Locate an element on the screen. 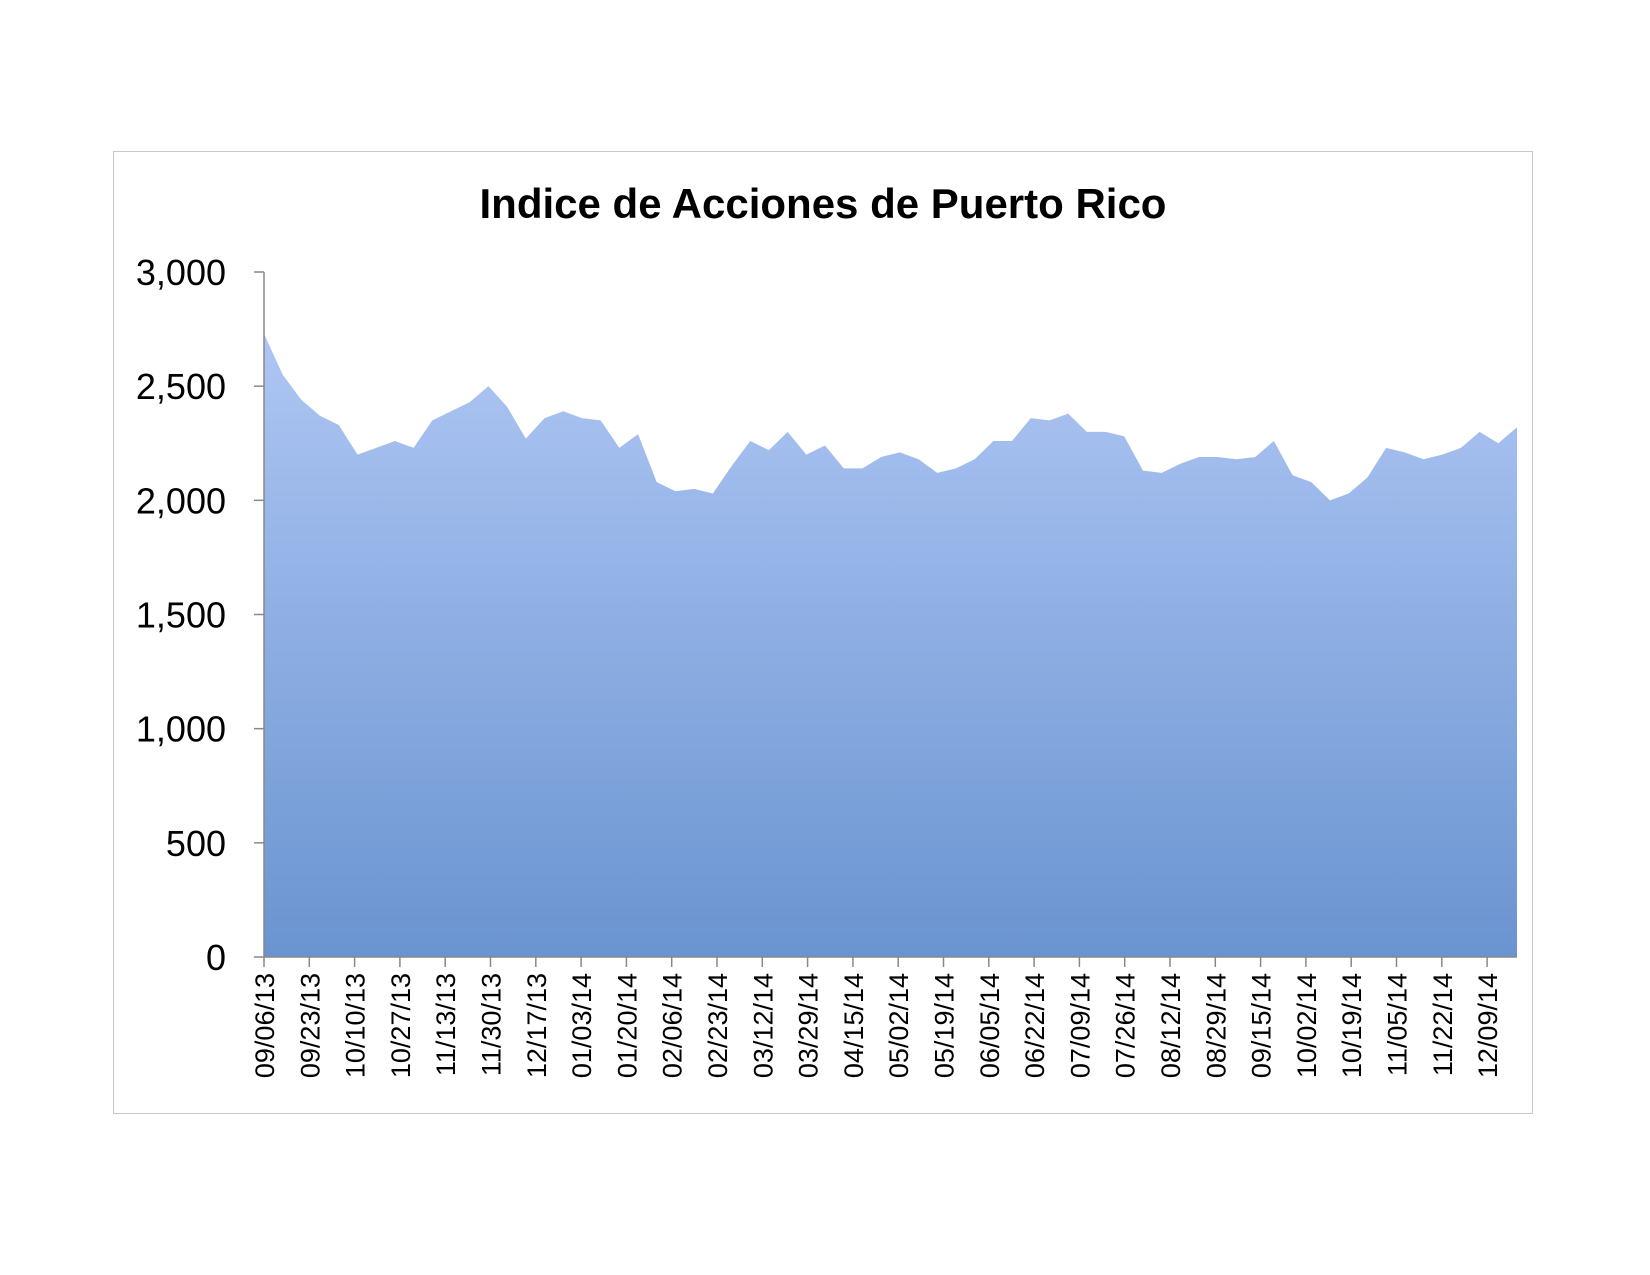  x-tick-label: 05/02/14 is located at coordinates (899, 1025).